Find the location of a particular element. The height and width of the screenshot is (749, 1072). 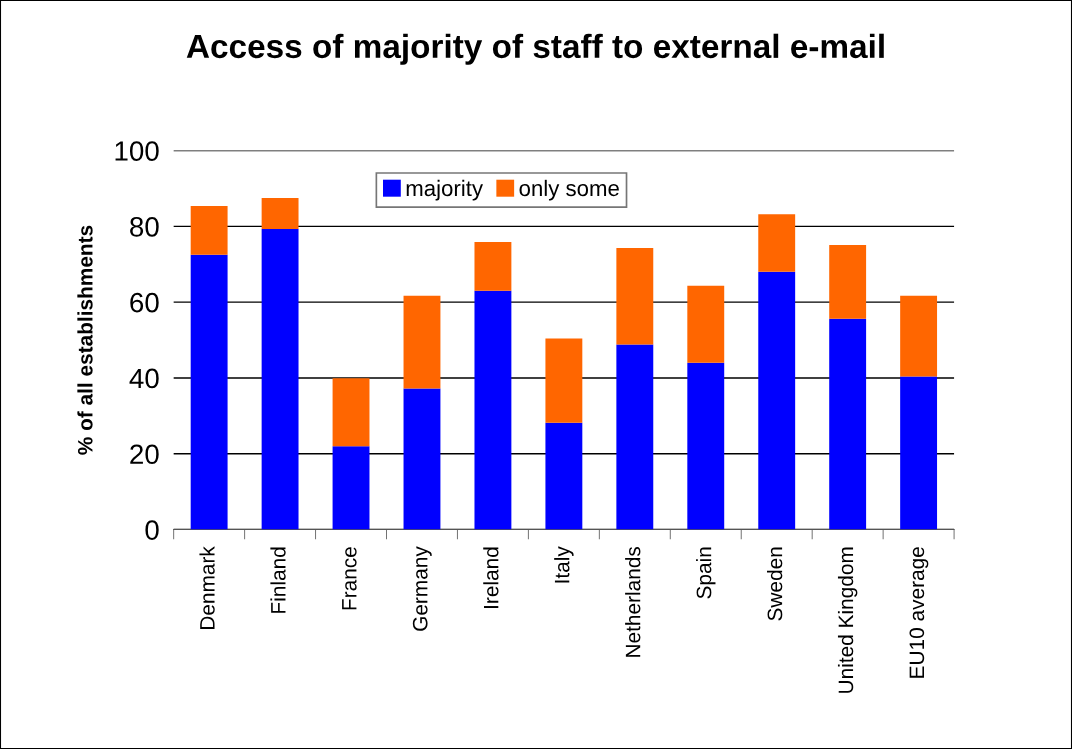

x-tick-label: Spain is located at coordinates (706, 573).